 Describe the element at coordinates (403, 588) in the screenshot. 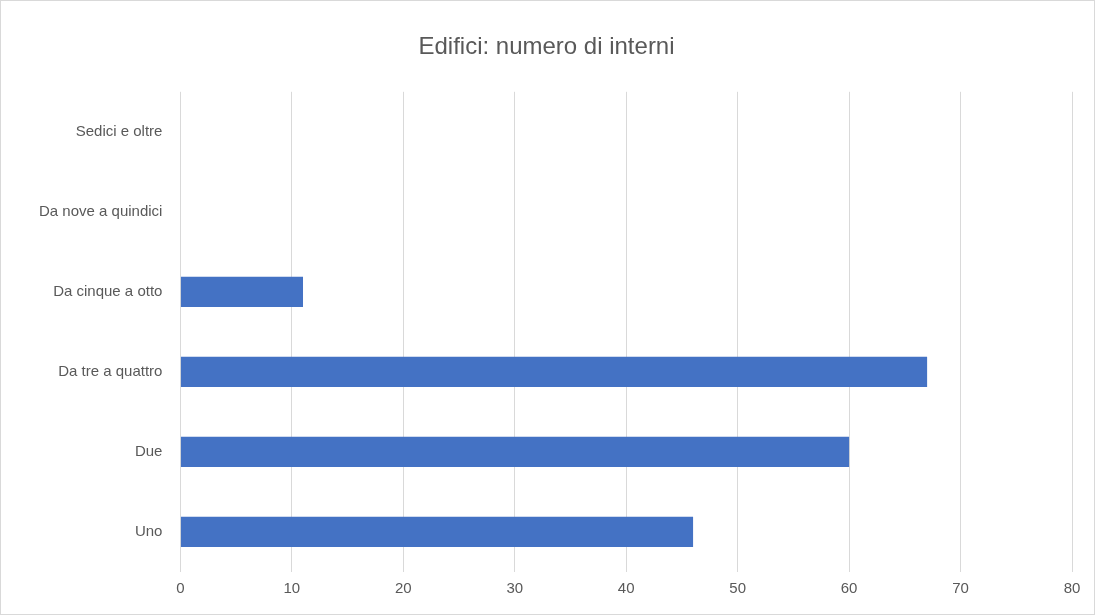

I see `x-tick-label: 20` at that location.